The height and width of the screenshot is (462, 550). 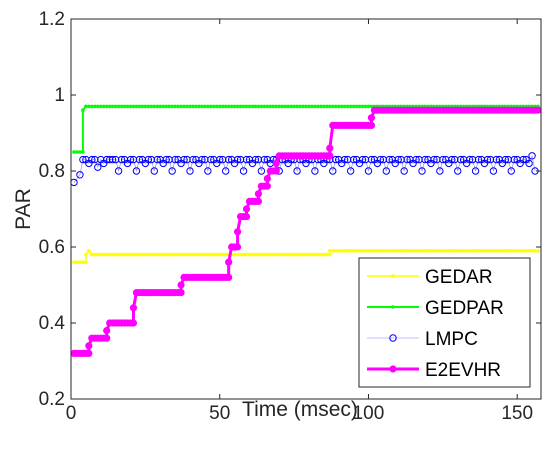 What do you see at coordinates (459, 277) in the screenshot?
I see `legend-label: GEDAR` at bounding box center [459, 277].